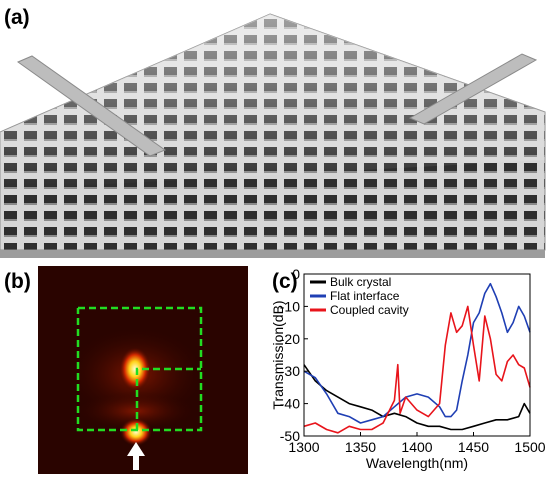 The image size is (550, 480). Describe the element at coordinates (17, 281) in the screenshot. I see `panel-label-b: (b)` at that location.